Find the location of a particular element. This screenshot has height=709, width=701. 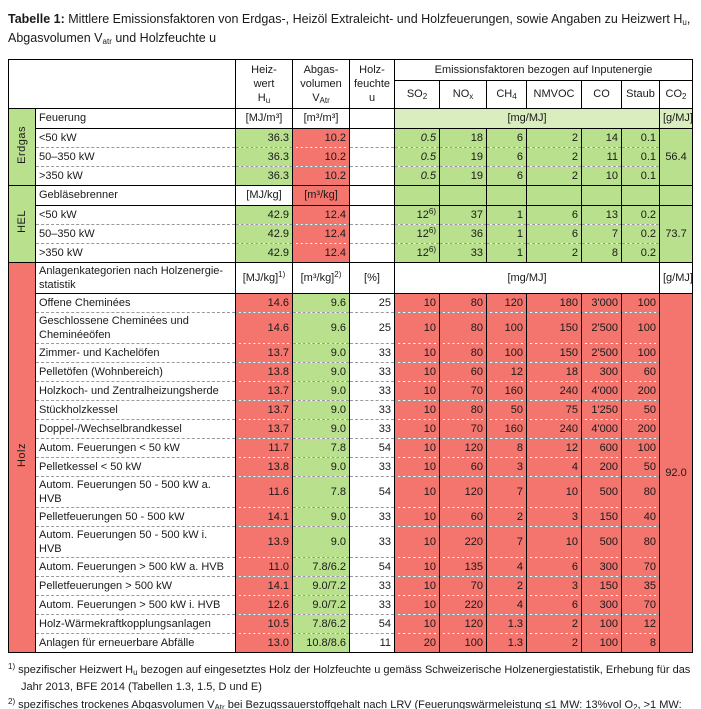

section-label-text: Erdgas is located at coordinates (22, 144).